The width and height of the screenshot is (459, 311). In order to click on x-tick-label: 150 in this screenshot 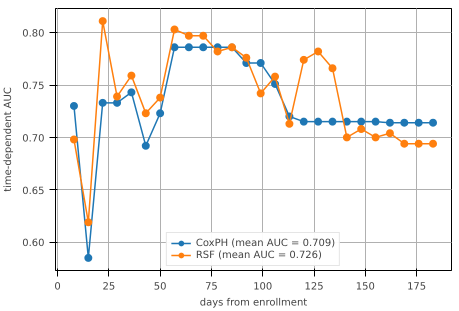, I will do `click(365, 287)`.